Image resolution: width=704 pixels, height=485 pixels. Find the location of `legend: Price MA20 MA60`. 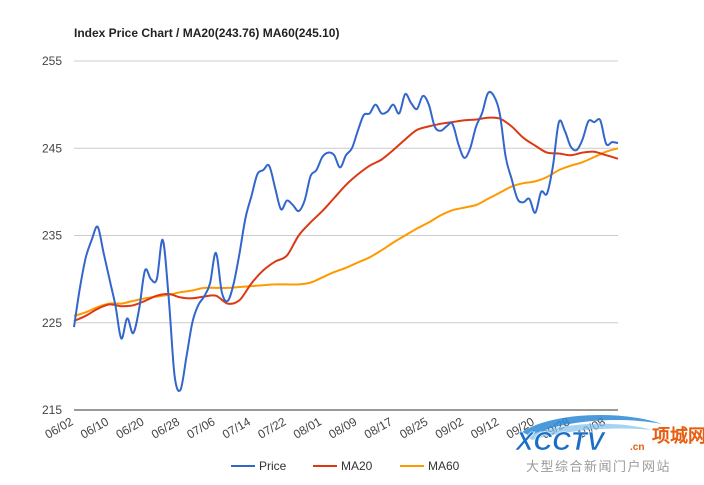

legend: Price MA20 MA60 is located at coordinates (345, 466).